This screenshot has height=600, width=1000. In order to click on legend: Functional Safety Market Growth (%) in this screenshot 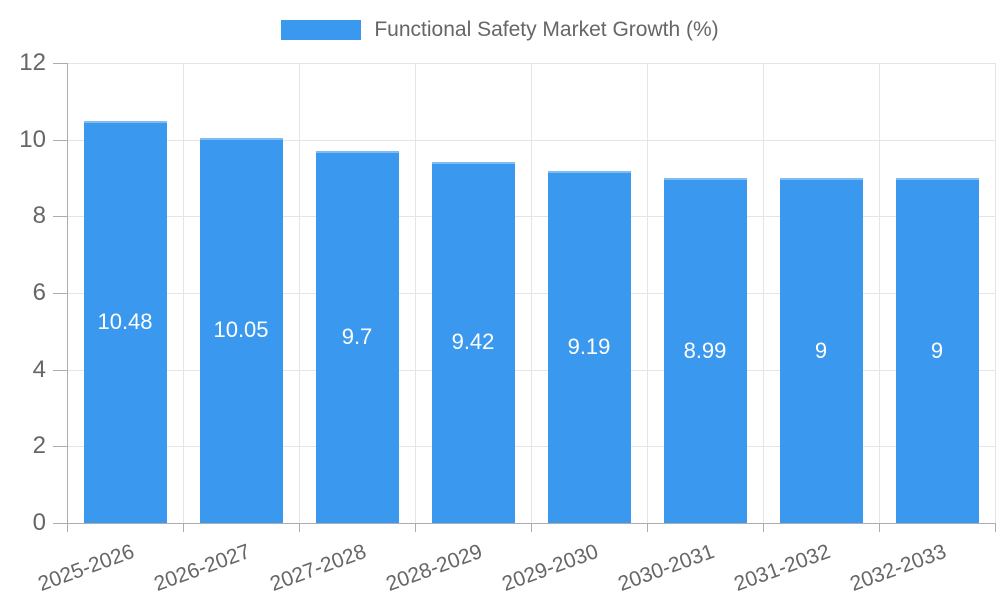, I will do `click(500, 30)`.